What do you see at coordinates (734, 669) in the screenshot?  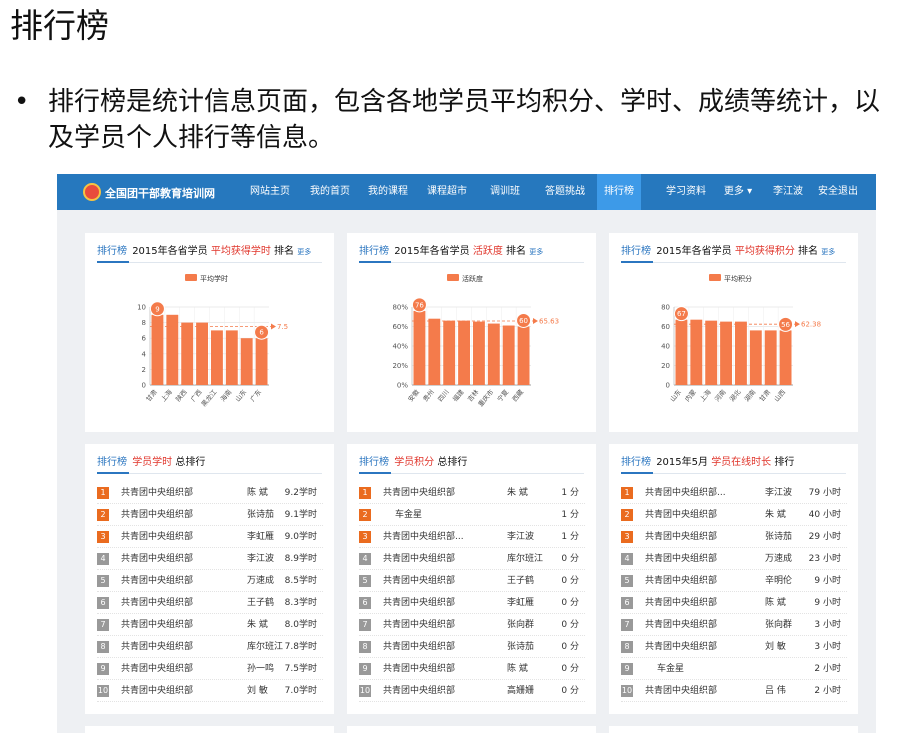 I see `ranking-row: 9 车金星 2 小时` at bounding box center [734, 669].